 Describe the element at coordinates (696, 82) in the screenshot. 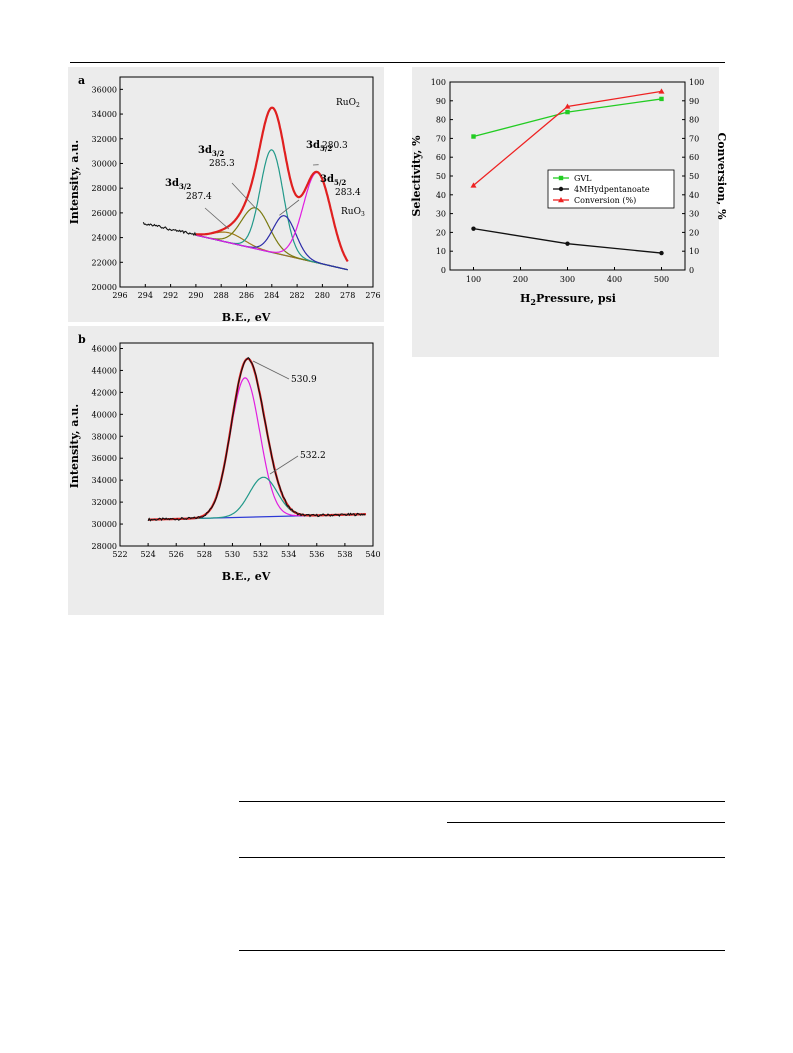

I see `y-tick-label-right: 100` at that location.